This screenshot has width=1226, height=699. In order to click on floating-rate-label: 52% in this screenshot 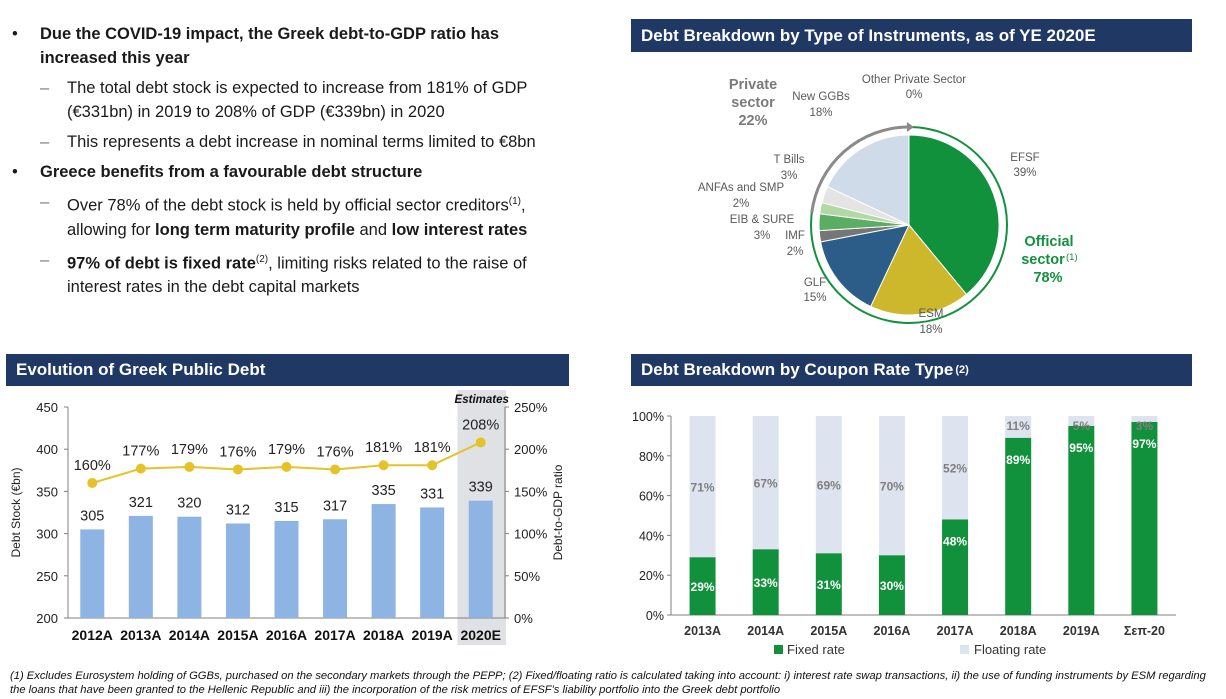, I will do `click(955, 469)`.